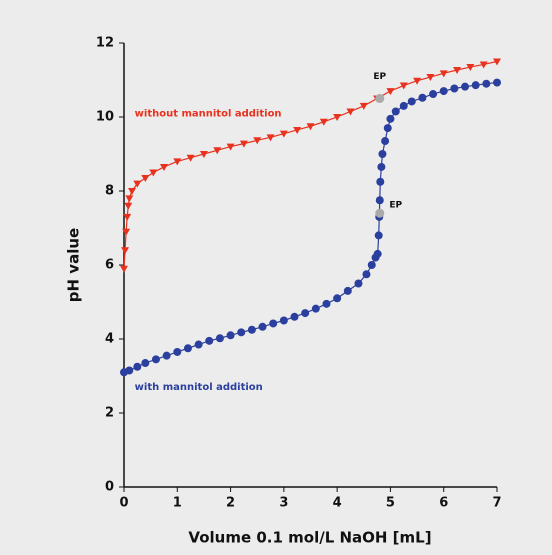 This screenshot has width=552, height=555. I want to click on x-axis-label: Volume 0.1 mol/L NaOH [mL], so click(309, 538).